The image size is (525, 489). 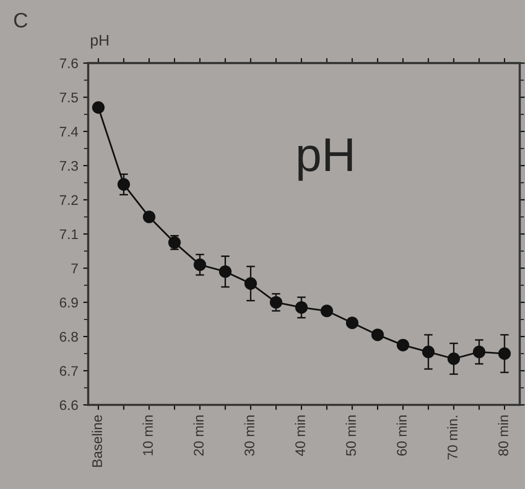 What do you see at coordinates (503, 436) in the screenshot?
I see `x-tick-label: 80 min` at bounding box center [503, 436].